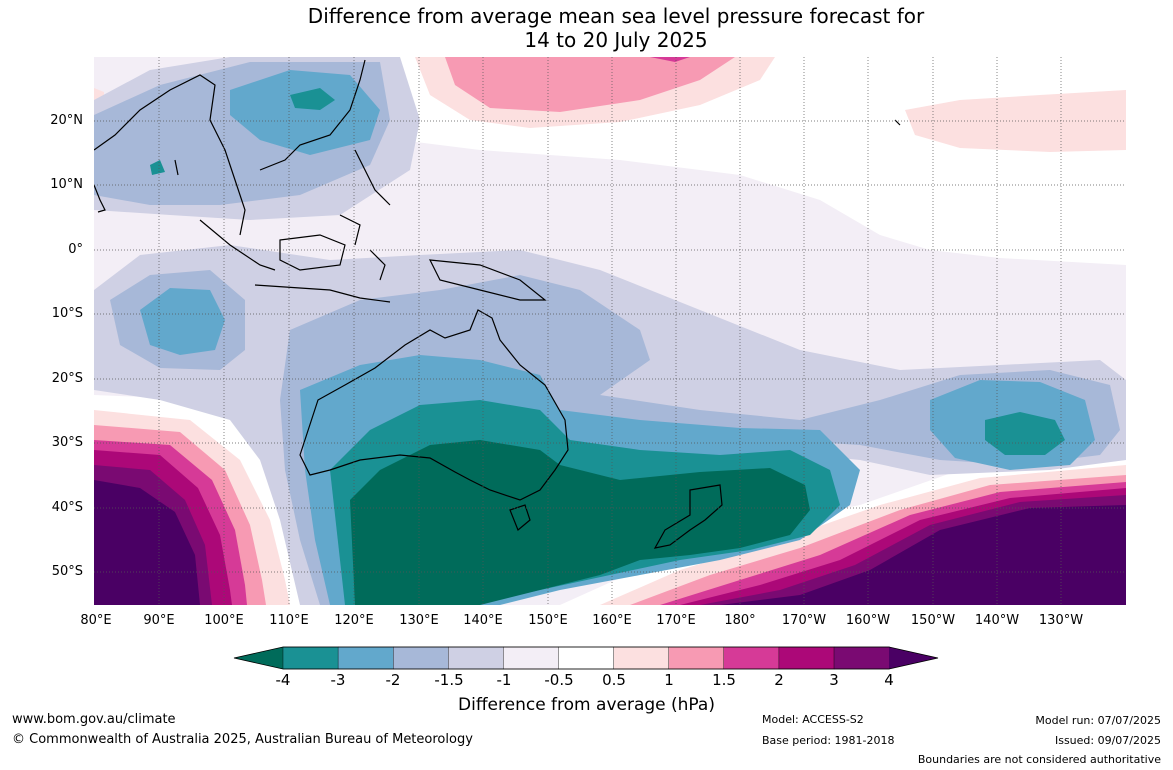  What do you see at coordinates (804, 620) in the screenshot?
I see `lon-label-170w: 170°W` at bounding box center [804, 620].